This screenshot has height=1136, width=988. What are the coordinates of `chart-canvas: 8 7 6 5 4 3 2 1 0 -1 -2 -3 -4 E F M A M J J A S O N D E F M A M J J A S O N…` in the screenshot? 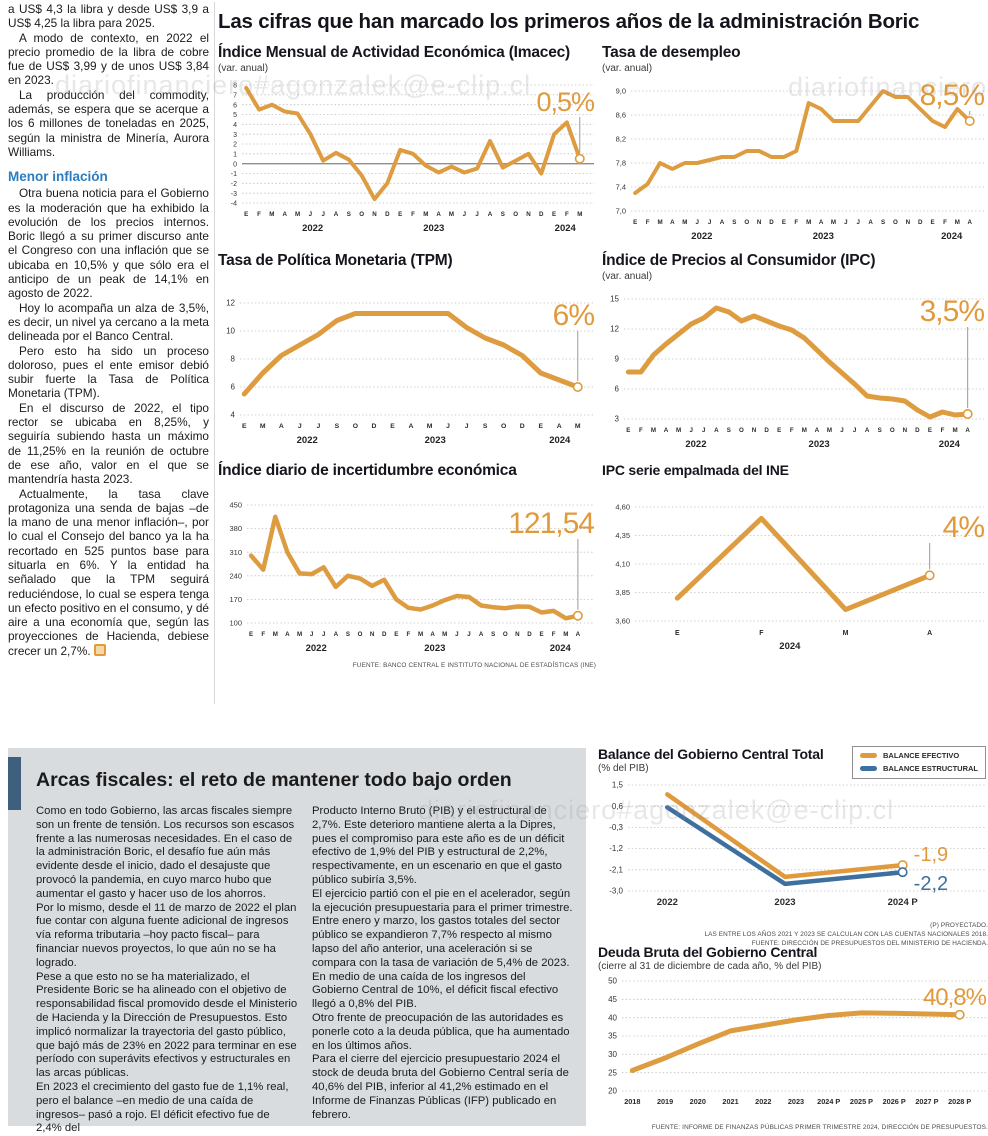 It's located at (413, 158).